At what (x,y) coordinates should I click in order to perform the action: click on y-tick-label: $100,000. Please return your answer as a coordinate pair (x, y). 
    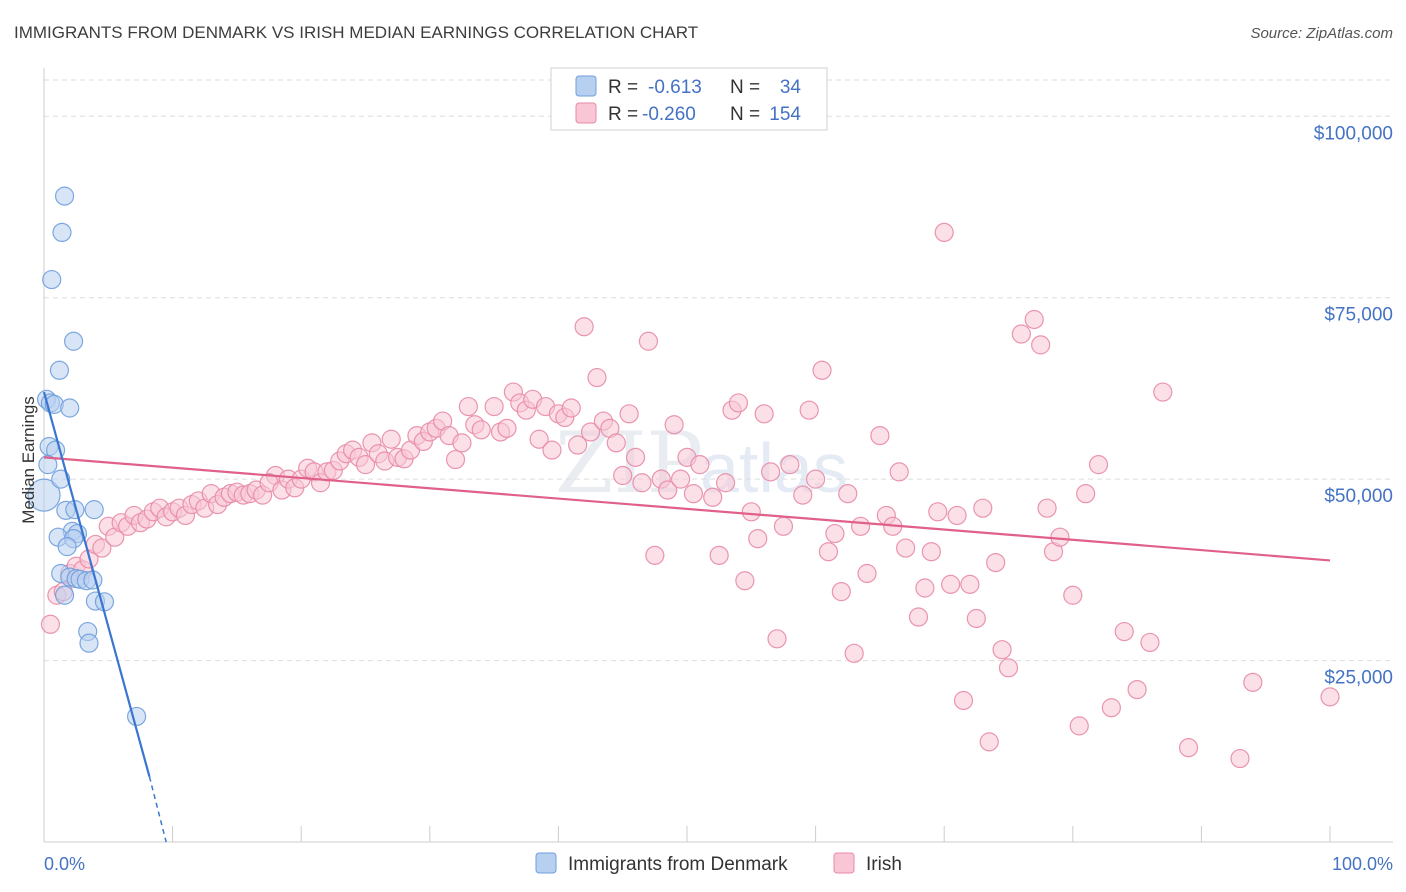
    Looking at the image, I should click on (1353, 133).